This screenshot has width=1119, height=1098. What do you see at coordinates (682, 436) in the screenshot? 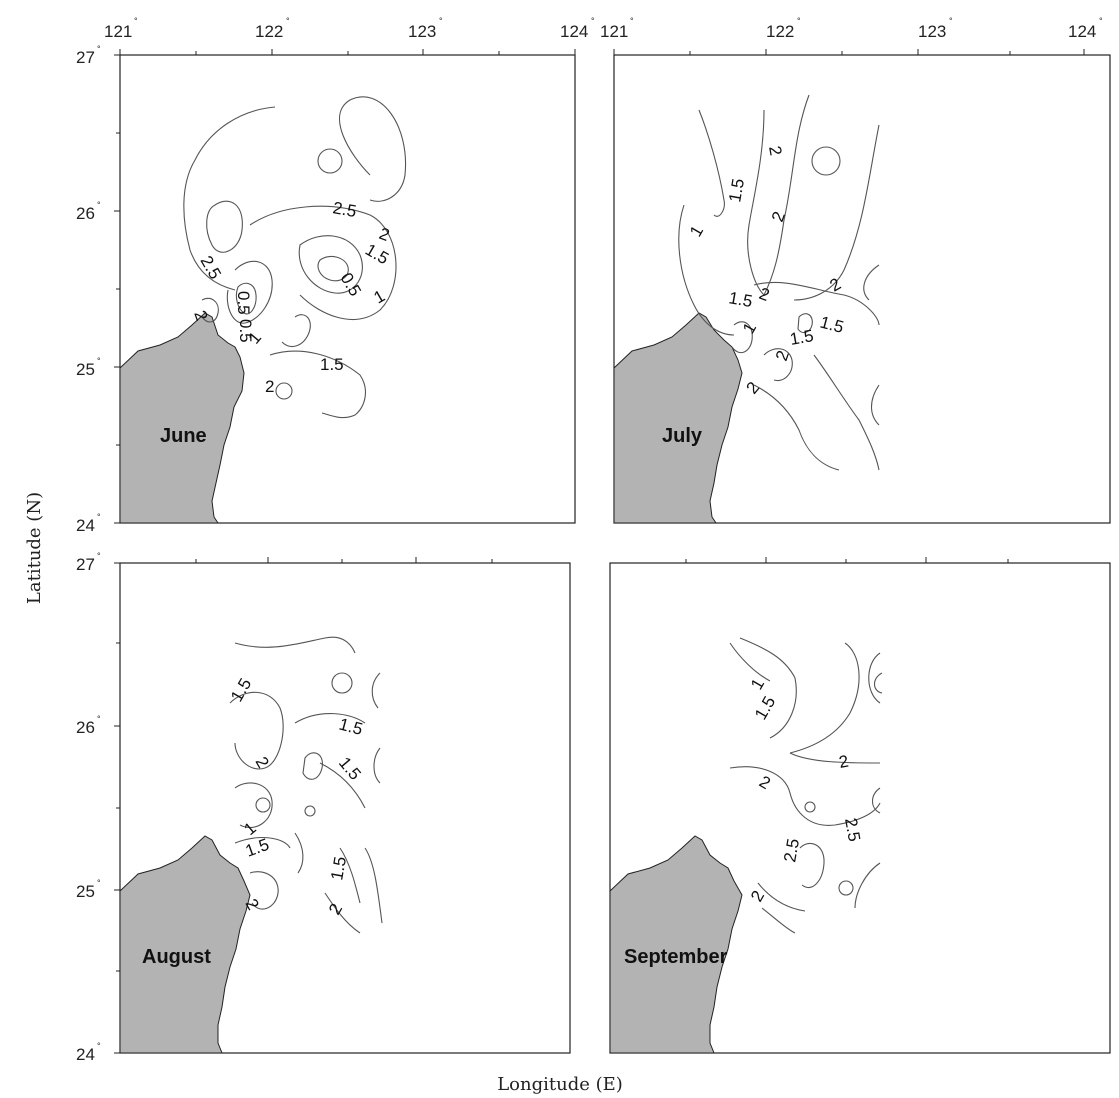
I see `panel-month-label: July` at bounding box center [682, 436].